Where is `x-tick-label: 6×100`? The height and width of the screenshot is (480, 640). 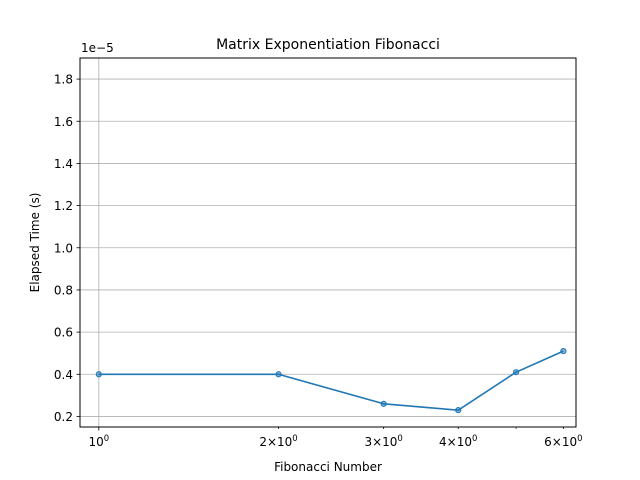
x-tick-label: 6×100 is located at coordinates (563, 441).